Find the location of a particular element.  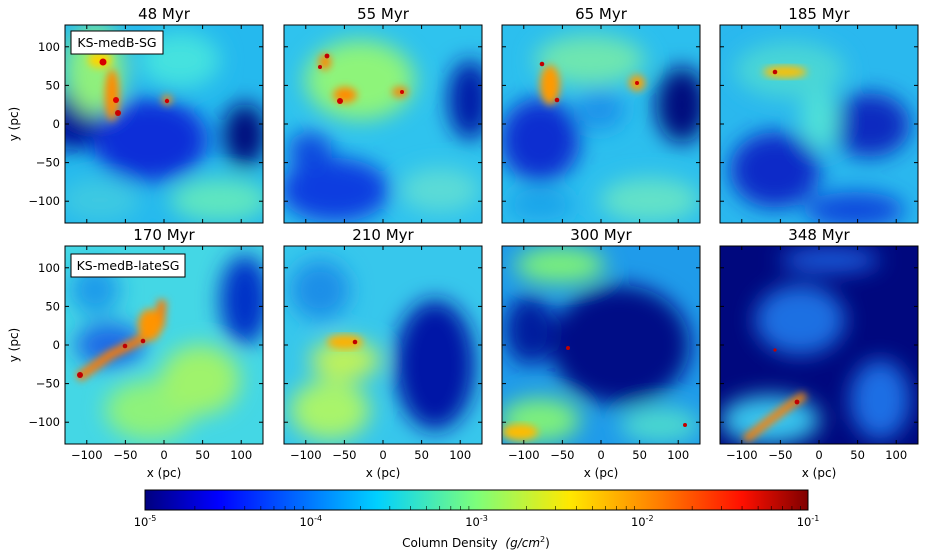

panel-title-55-myr: 55 Myr is located at coordinates (383, 14).